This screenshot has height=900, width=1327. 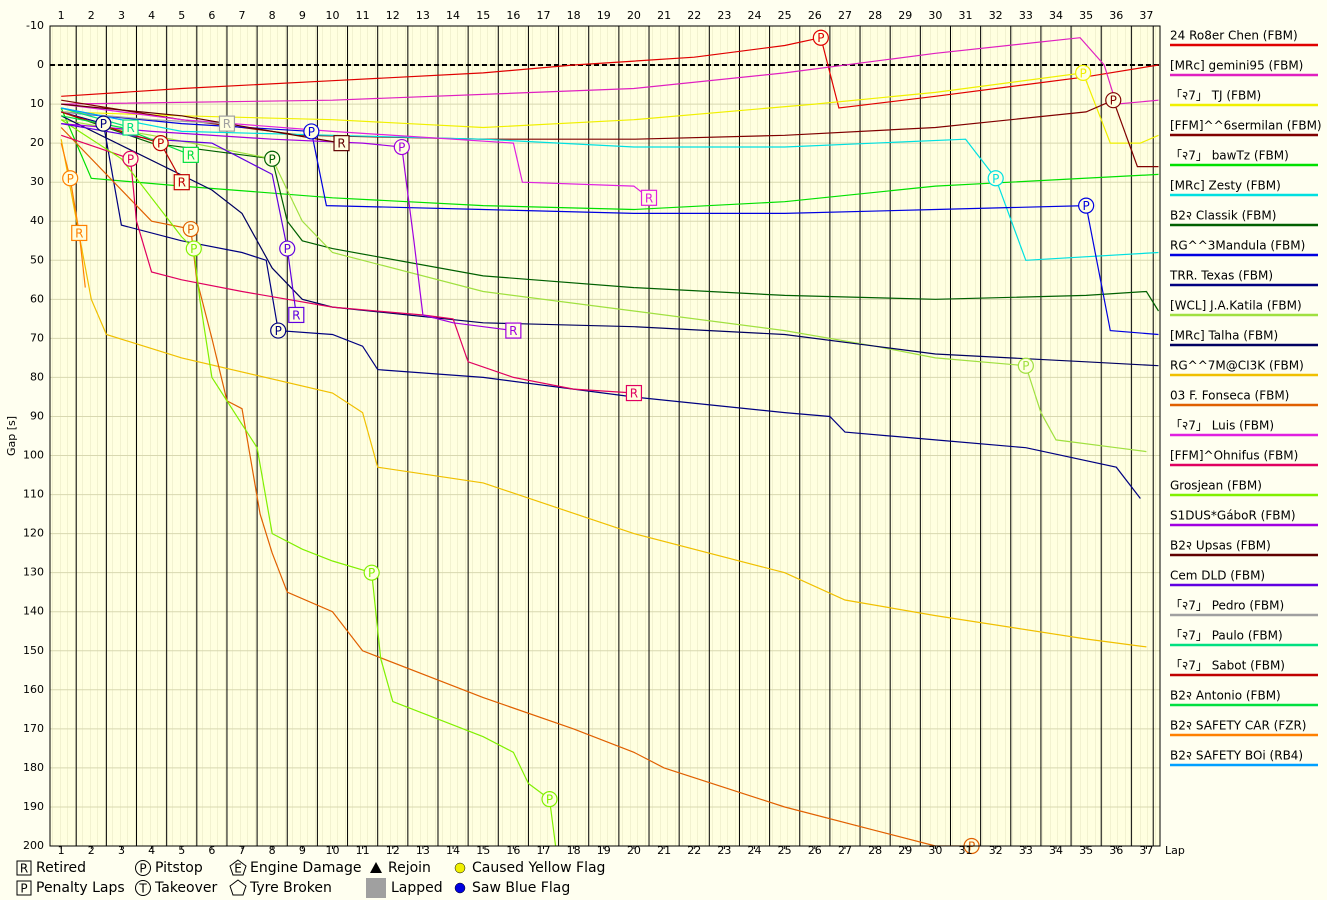 What do you see at coordinates (37, 298) in the screenshot?
I see `y-tick-label: 60` at bounding box center [37, 298].